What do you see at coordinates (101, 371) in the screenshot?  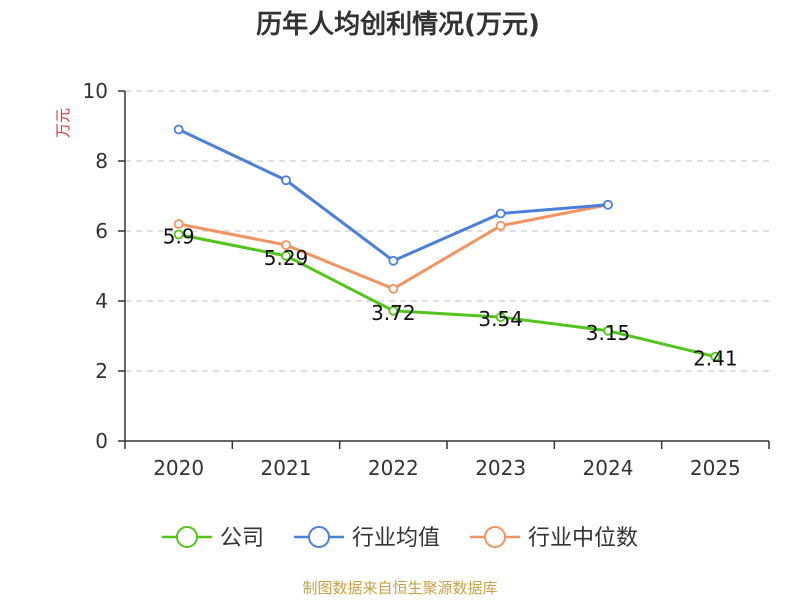 I see `y-tick-label: 2` at bounding box center [101, 371].